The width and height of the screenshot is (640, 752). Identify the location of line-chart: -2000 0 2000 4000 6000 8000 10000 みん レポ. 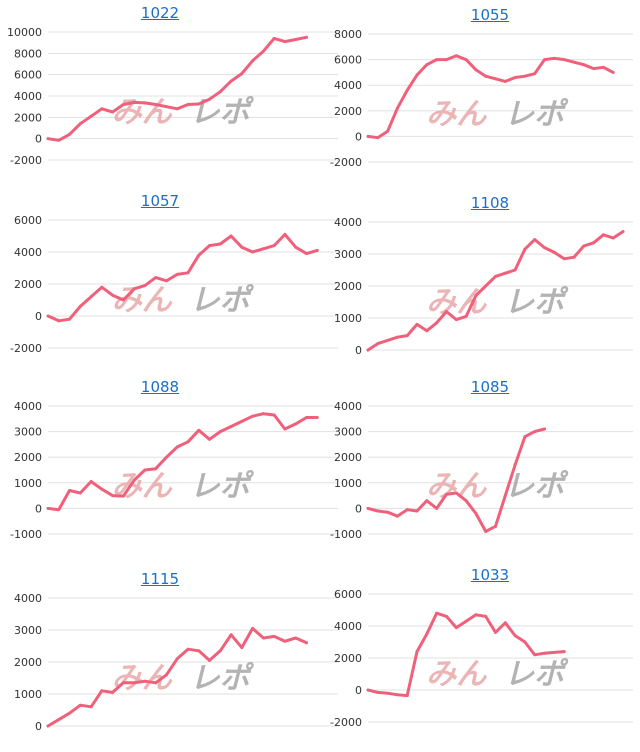
(172, 96).